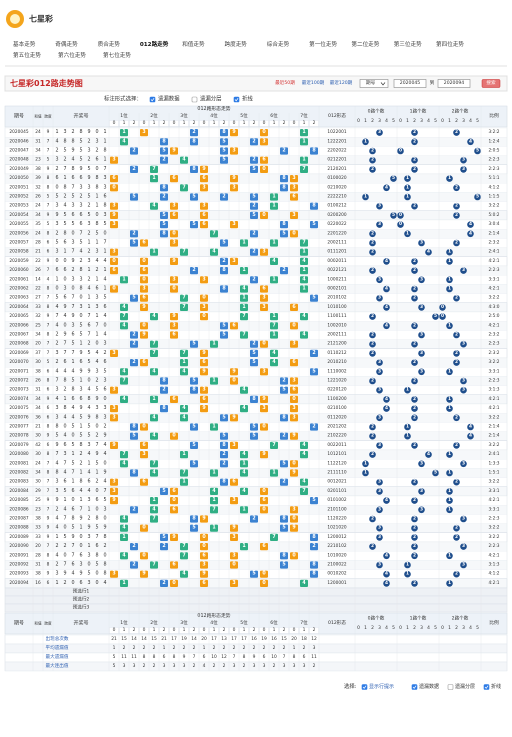 The image size is (512, 737). I want to click on ratio: 3:2:2, so click(493, 417).